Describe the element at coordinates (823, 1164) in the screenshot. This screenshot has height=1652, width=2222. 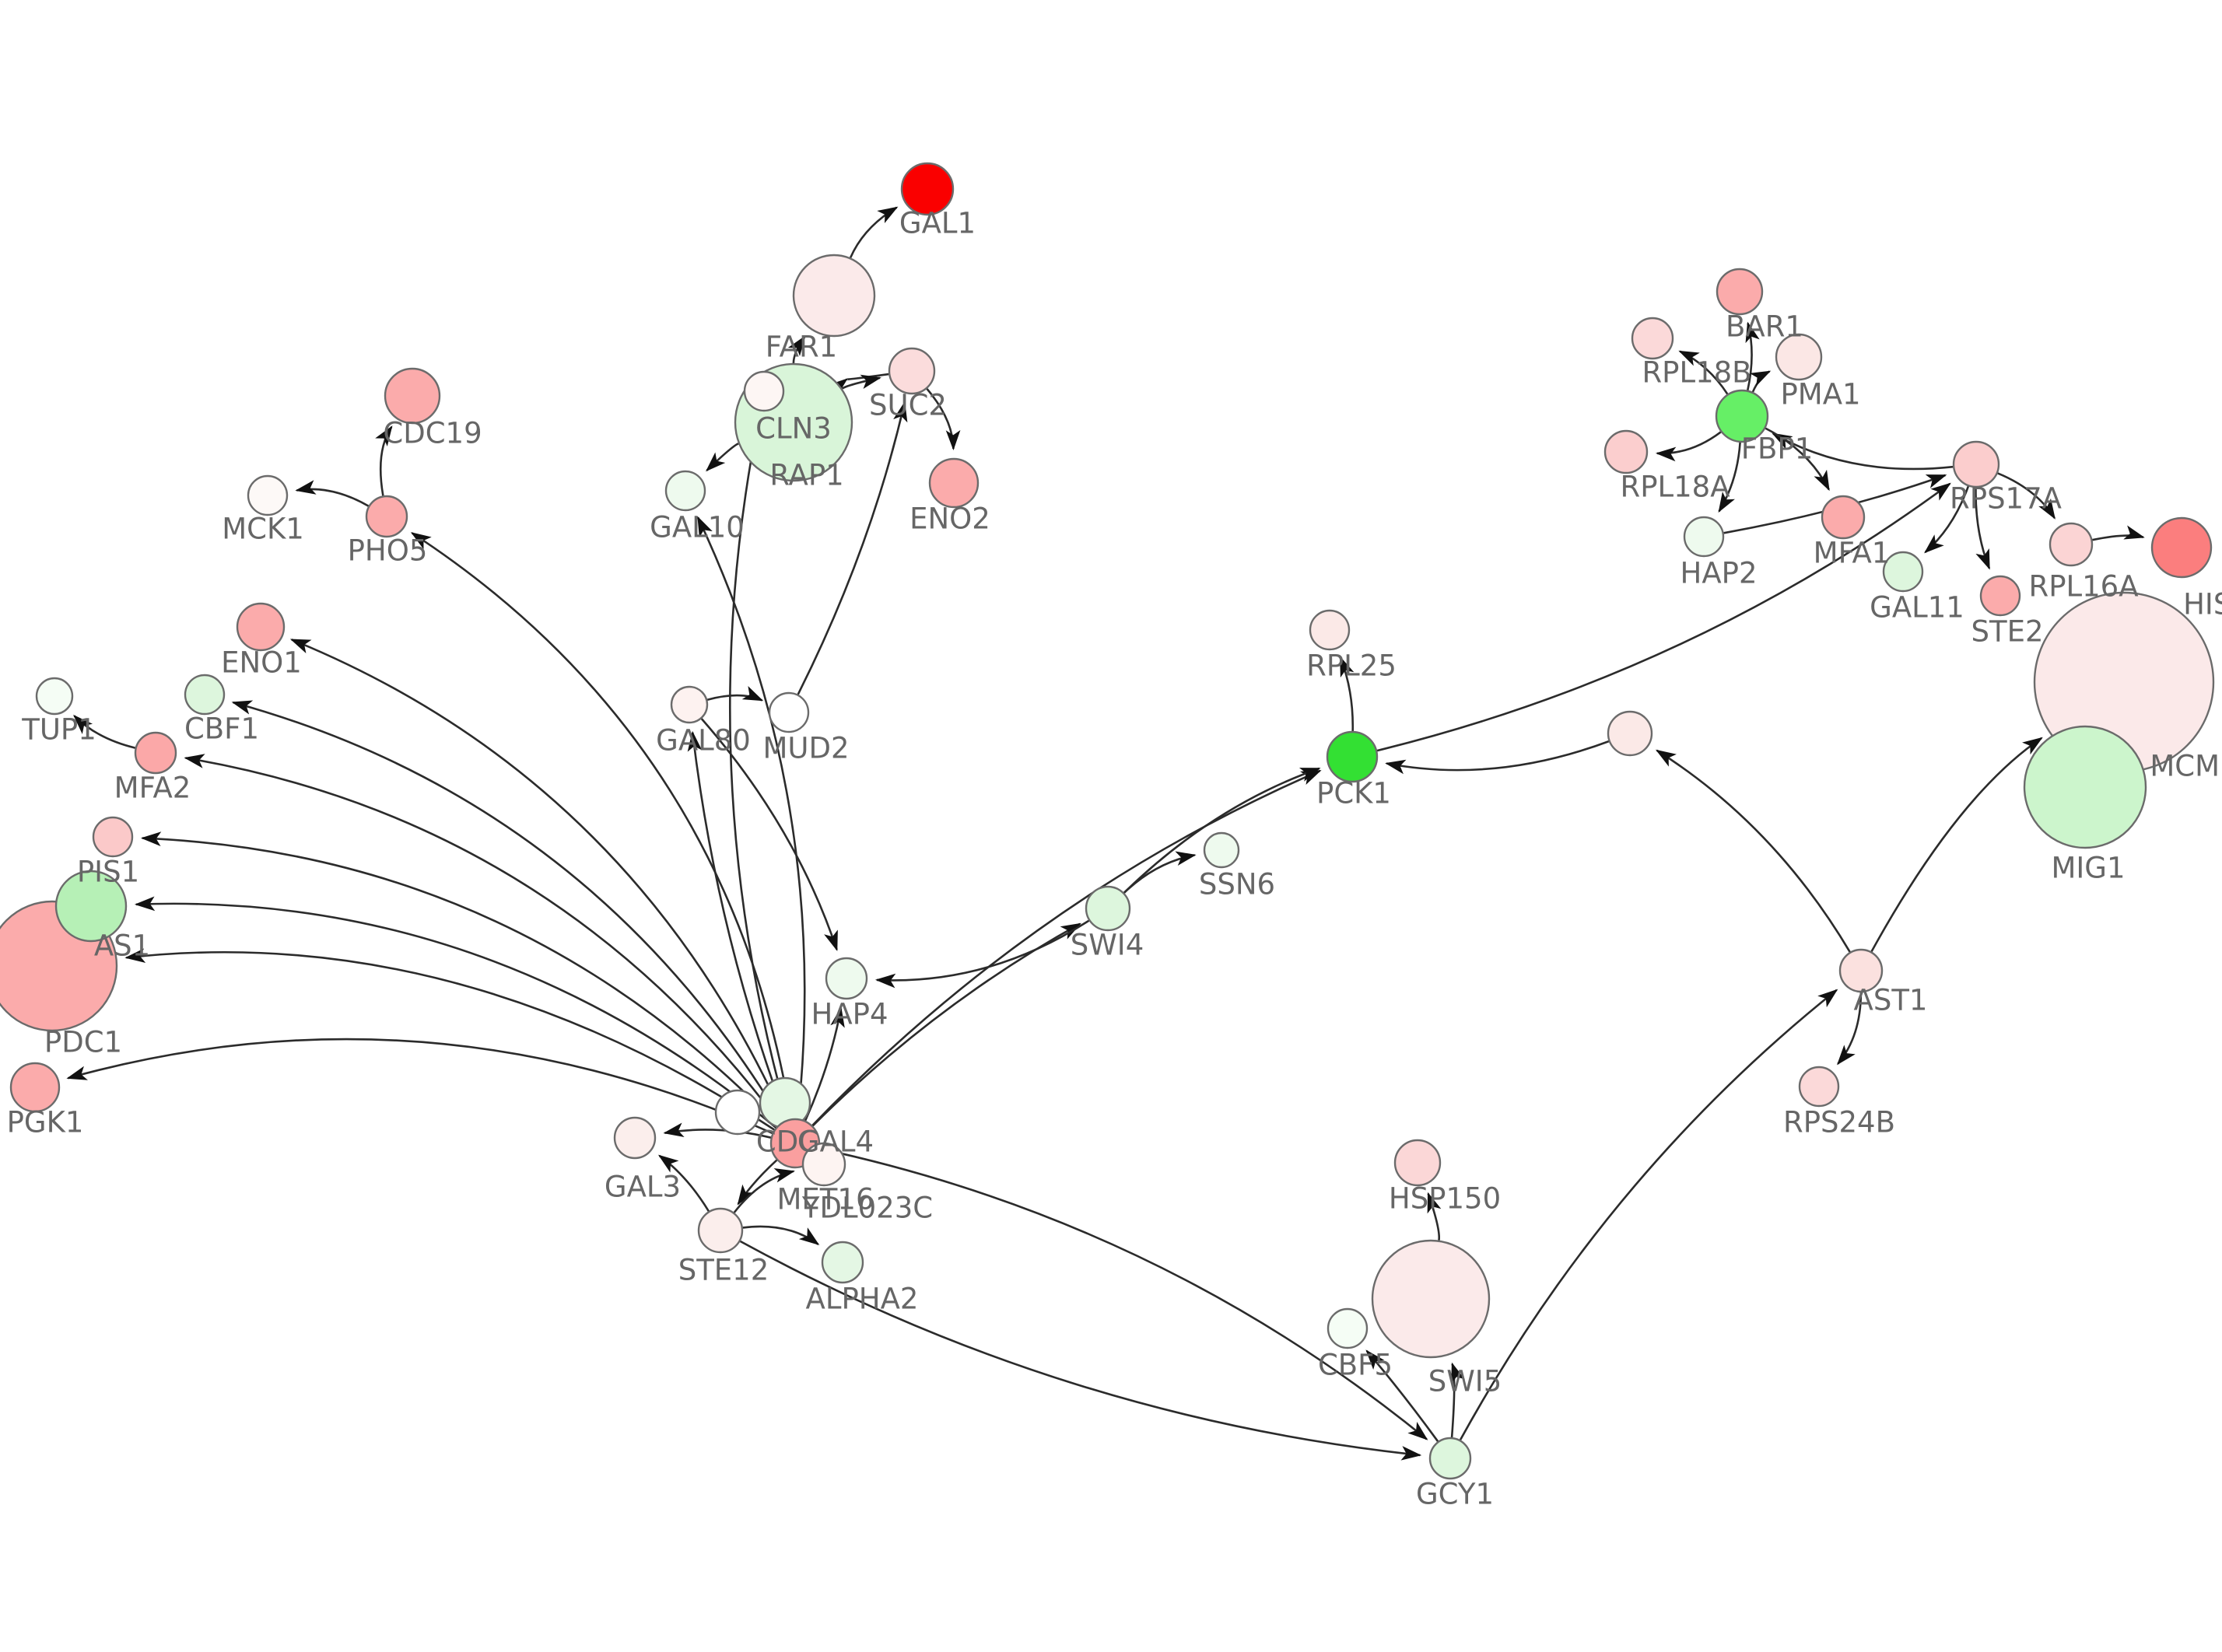
I see `node-ydl023c` at that location.